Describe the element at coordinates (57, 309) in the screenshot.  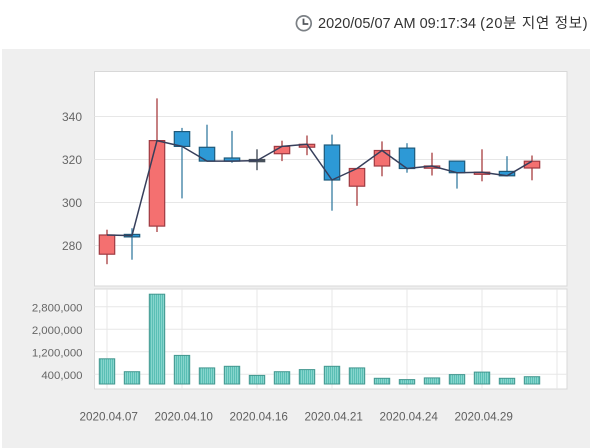
I see `svg-text: 2,800,000` at that location.